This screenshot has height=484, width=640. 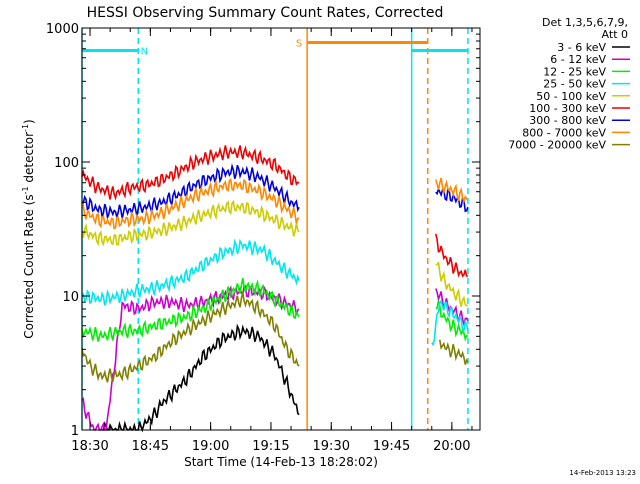 What do you see at coordinates (62, 29) in the screenshot?
I see `y-tick-label: 1000` at bounding box center [62, 29].